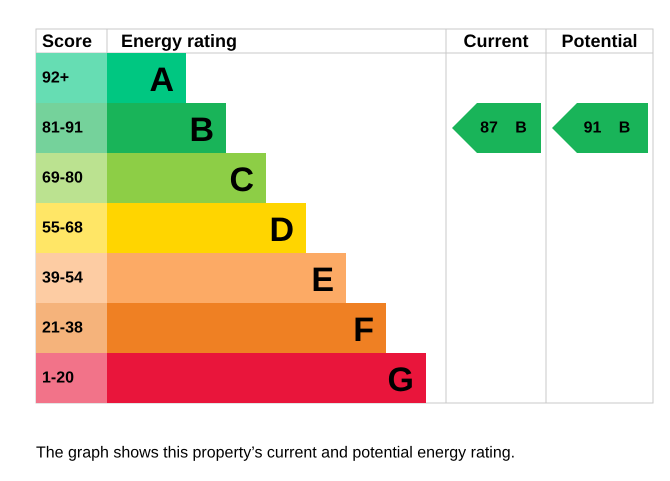 The image size is (670, 481). What do you see at coordinates (62, 228) in the screenshot?
I see `category-label: 55-68` at bounding box center [62, 228].